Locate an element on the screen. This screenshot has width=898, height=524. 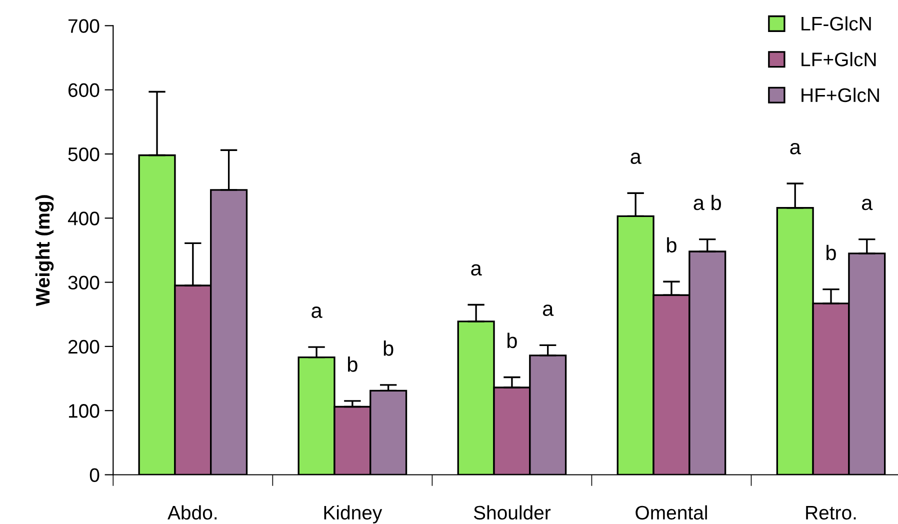
y-tick-label: 600 is located at coordinates (84, 90).